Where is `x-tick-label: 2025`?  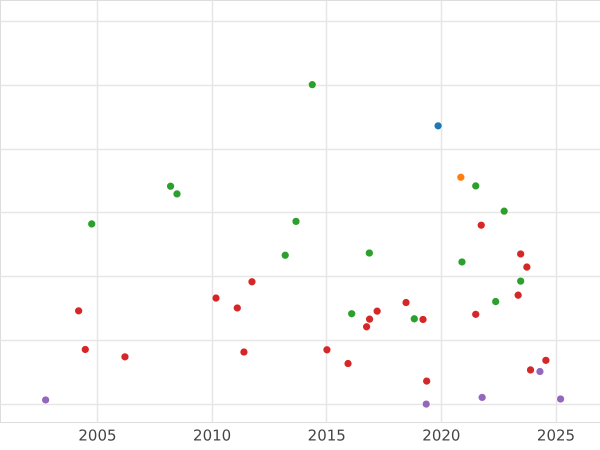
x-tick-label: 2025 is located at coordinates (556, 435).